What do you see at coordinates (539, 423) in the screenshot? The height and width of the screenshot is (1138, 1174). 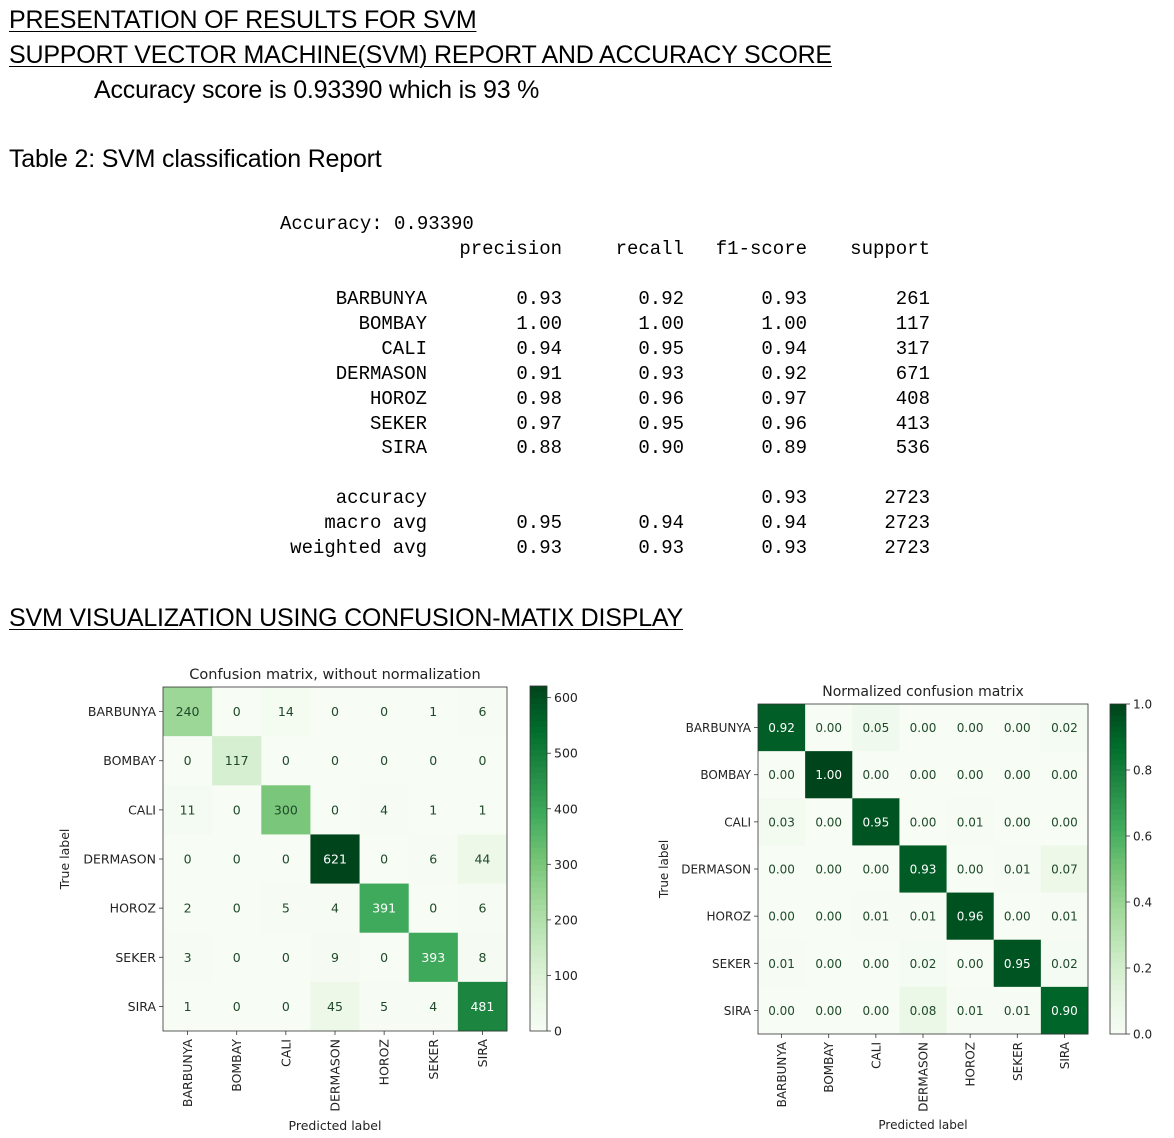 I see `report-precision: 0.97` at bounding box center [539, 423].